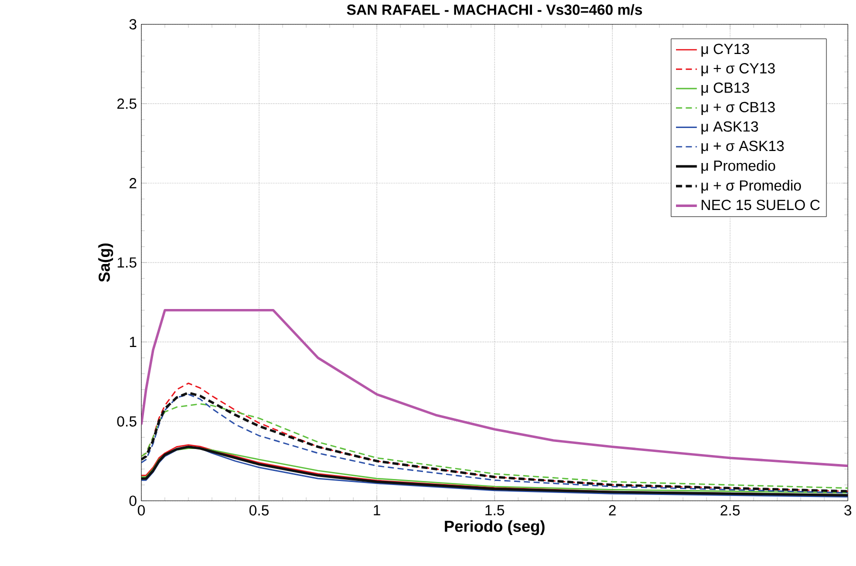 This screenshot has width=856, height=566. What do you see at coordinates (127, 262) in the screenshot?
I see `y-tick-label: 1.5` at bounding box center [127, 262].